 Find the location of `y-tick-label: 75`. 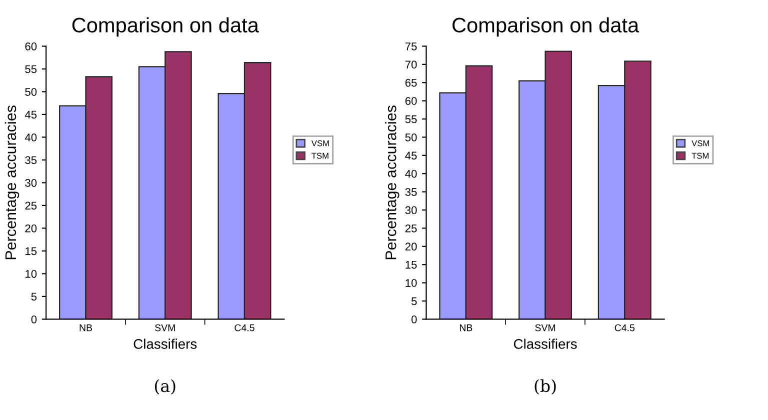

y-tick-label: 75 is located at coordinates (411, 46).